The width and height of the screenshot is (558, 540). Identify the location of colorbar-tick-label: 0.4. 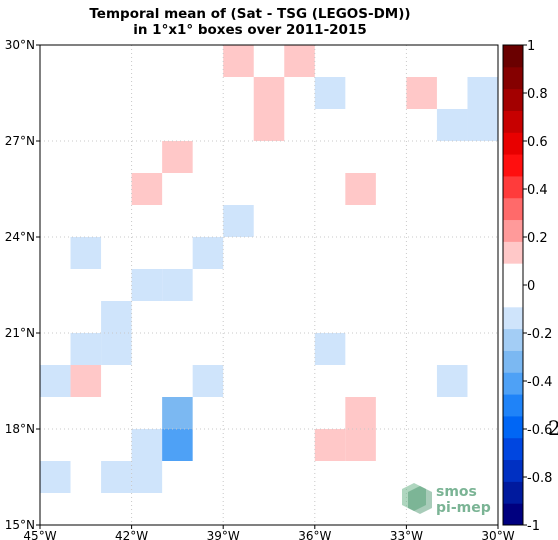
(537, 190).